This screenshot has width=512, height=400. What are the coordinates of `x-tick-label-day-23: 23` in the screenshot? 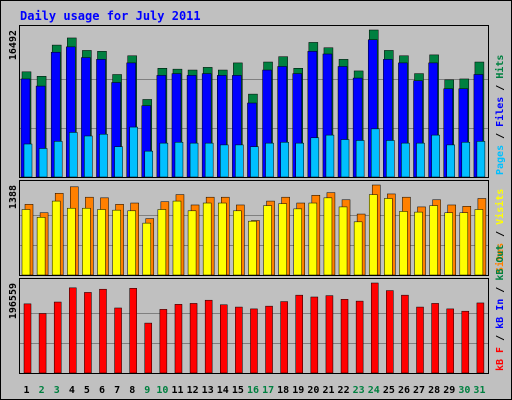 It's located at (359, 390).